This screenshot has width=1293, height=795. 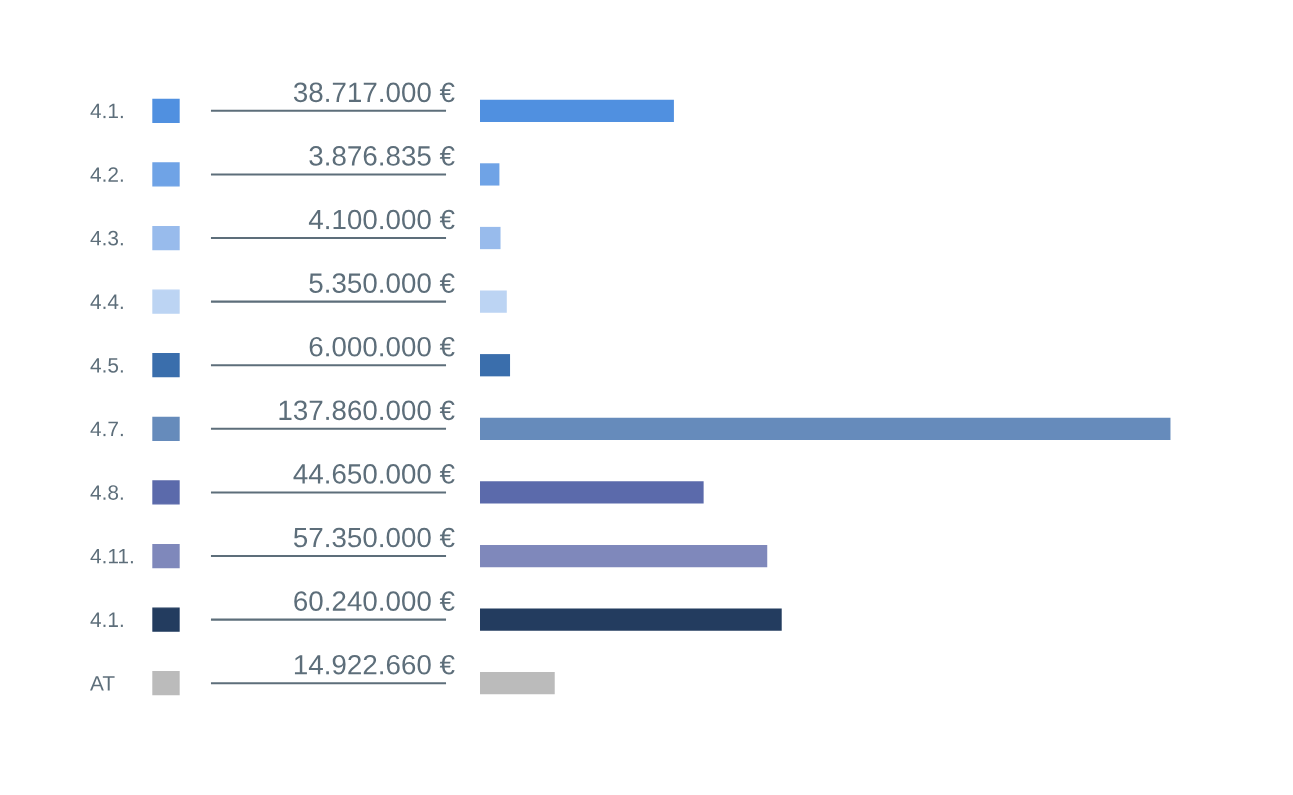 What do you see at coordinates (367, 410) in the screenshot?
I see `data-label: 137.860.000 €` at bounding box center [367, 410].